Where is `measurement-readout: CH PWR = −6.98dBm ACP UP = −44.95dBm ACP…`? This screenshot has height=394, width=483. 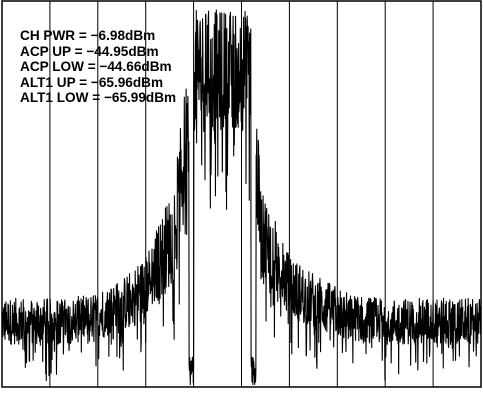 measurement-readout: CH PWR = −6.98dBm ACP UP = −44.95dBm ACP… is located at coordinates (98, 67).